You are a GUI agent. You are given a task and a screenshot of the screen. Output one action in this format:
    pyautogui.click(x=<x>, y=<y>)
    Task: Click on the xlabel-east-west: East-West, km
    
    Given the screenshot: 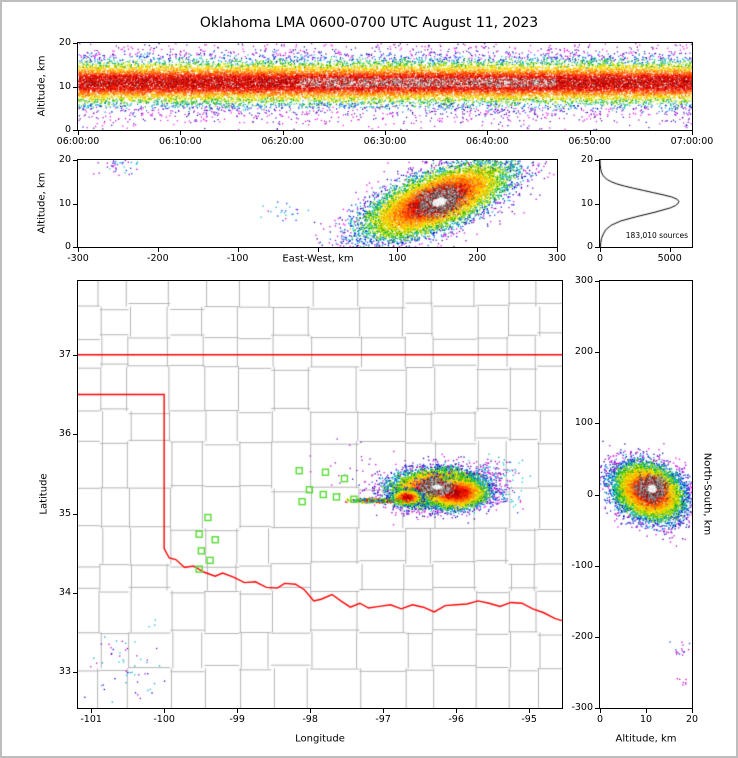 What is the action you would take?
    pyautogui.click(x=318, y=259)
    